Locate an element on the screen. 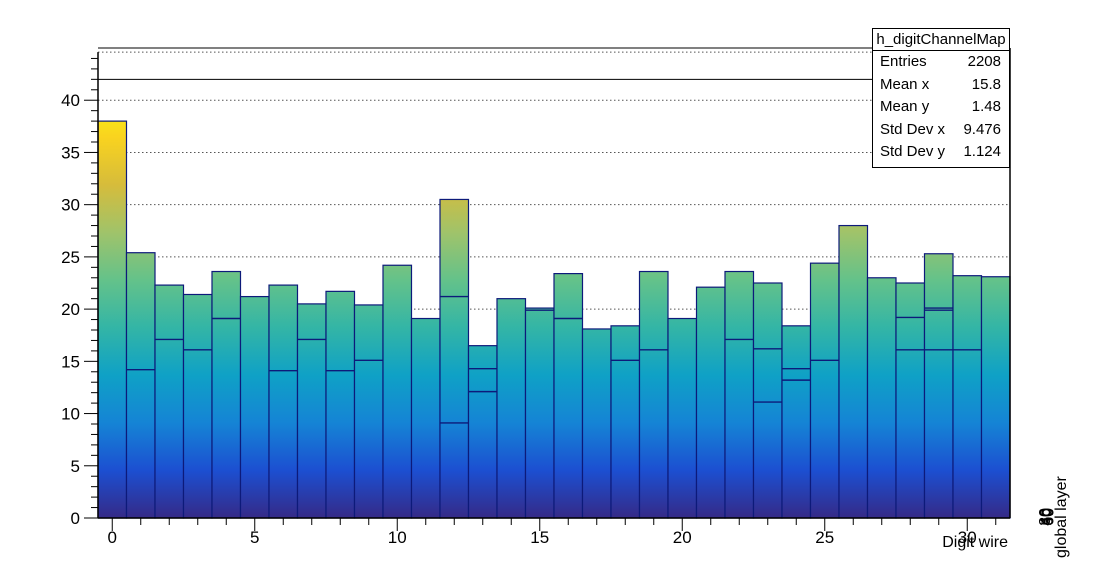 Image resolution: width=1118 pixels, height=566 pixels. x-tick-label: 15 is located at coordinates (539, 537).